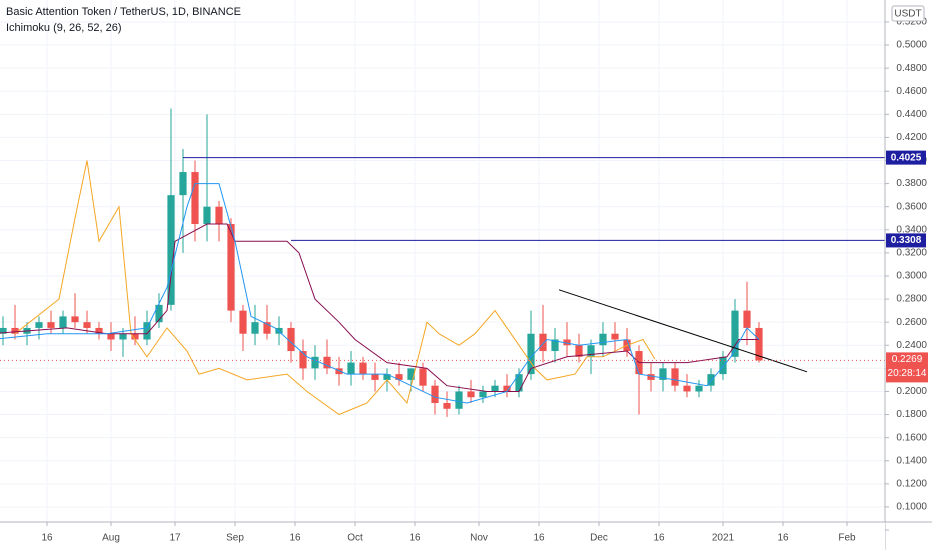  Describe the element at coordinates (911, 437) in the screenshot. I see `y-tick-label: 0.1600` at that location.